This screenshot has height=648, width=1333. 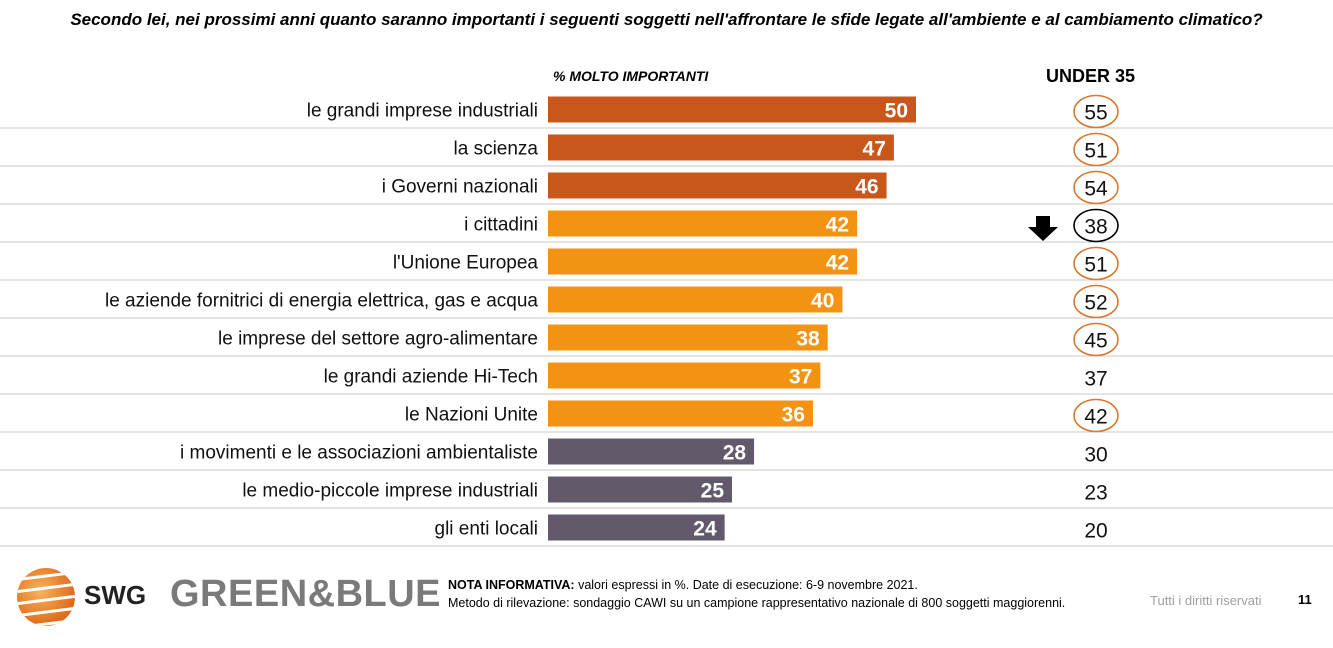 What do you see at coordinates (390, 491) in the screenshot?
I see `category-label: le medio-piccole imprese industriali` at bounding box center [390, 491].